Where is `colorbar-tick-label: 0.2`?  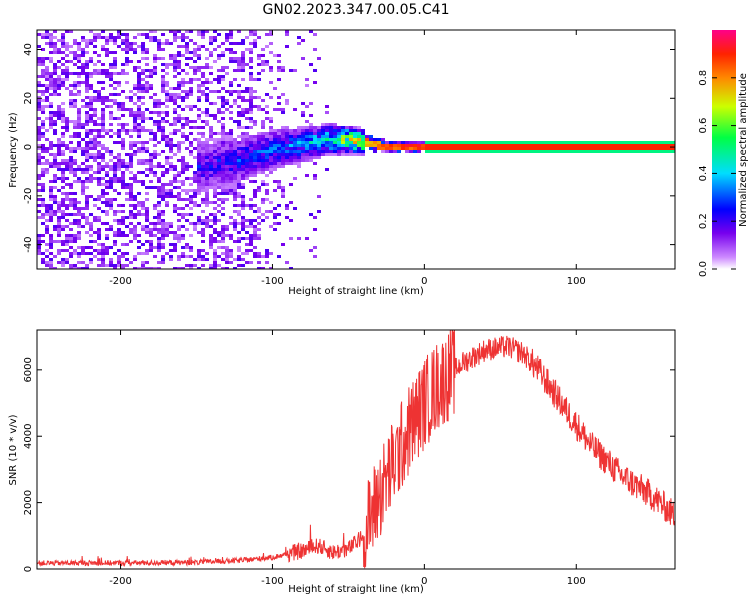
colorbar-tick-label: 0.2 is located at coordinates (703, 221).